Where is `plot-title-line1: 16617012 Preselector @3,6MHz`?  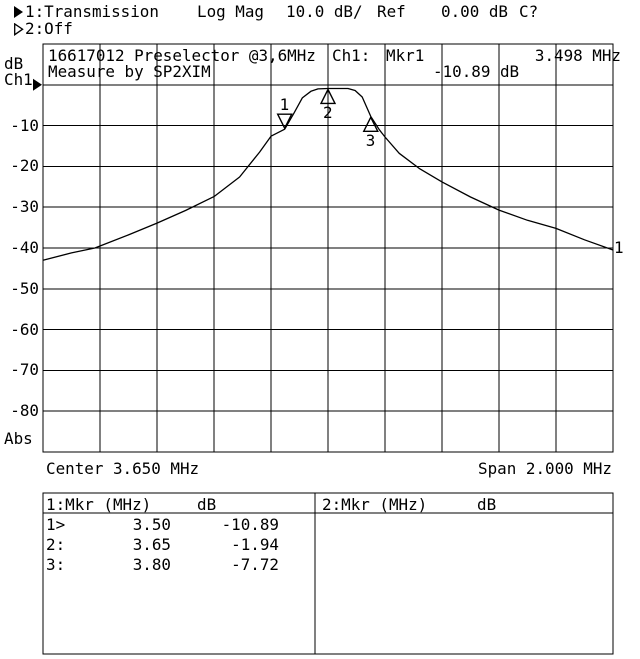
plot-title-line1: 16617012 Preselector @3,6MHz is located at coordinates (182, 55).